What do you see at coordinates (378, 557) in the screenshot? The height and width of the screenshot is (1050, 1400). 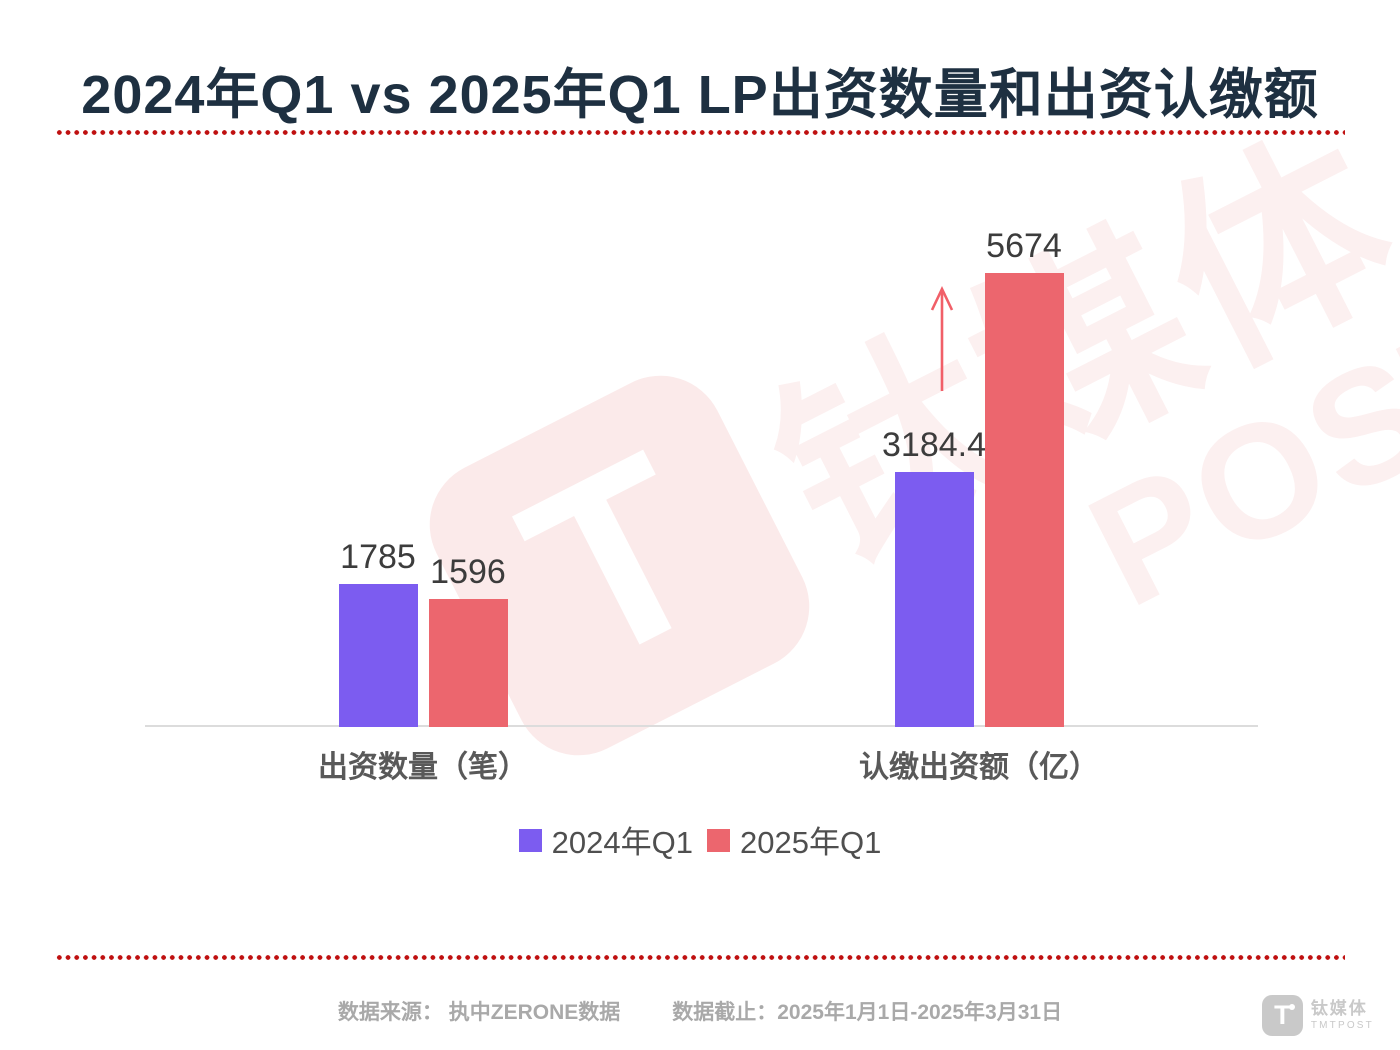 I see `value-label-series0-cat0: 1785` at bounding box center [378, 557].